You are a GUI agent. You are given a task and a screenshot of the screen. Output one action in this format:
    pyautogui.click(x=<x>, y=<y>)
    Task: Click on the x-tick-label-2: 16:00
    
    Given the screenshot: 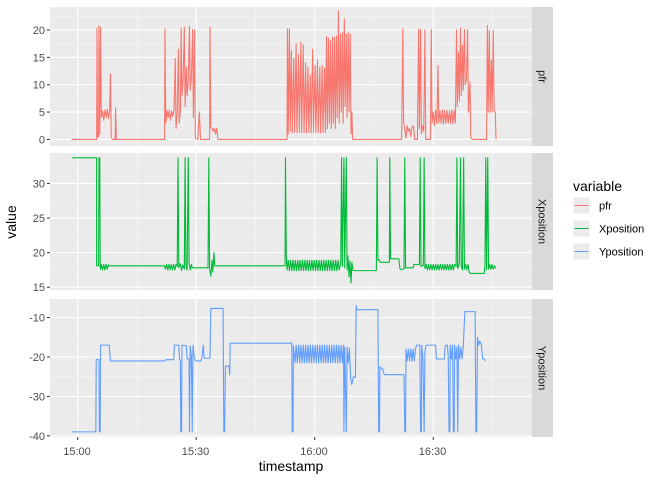 What is the action you would take?
    pyautogui.click(x=314, y=452)
    